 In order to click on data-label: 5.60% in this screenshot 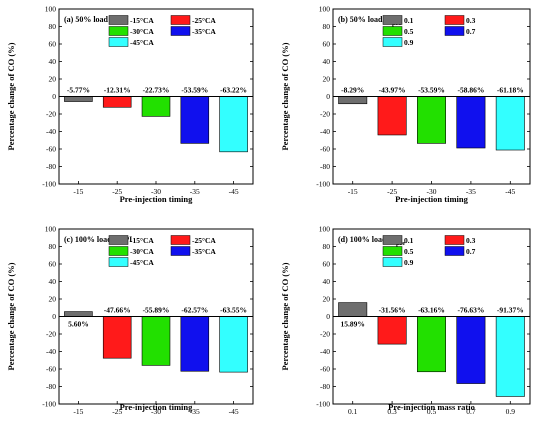, I will do `click(78, 324)`.